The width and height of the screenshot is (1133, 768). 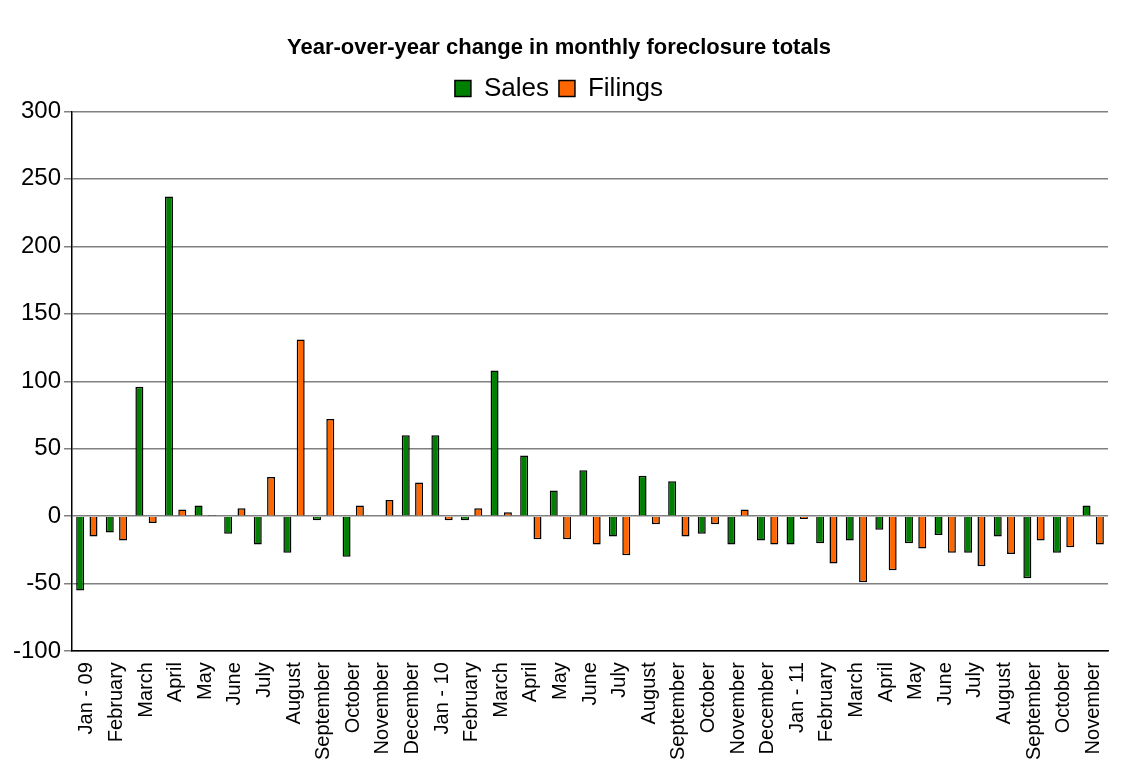 What do you see at coordinates (41, 312) in the screenshot?
I see `y-tick-label: 150` at bounding box center [41, 312].